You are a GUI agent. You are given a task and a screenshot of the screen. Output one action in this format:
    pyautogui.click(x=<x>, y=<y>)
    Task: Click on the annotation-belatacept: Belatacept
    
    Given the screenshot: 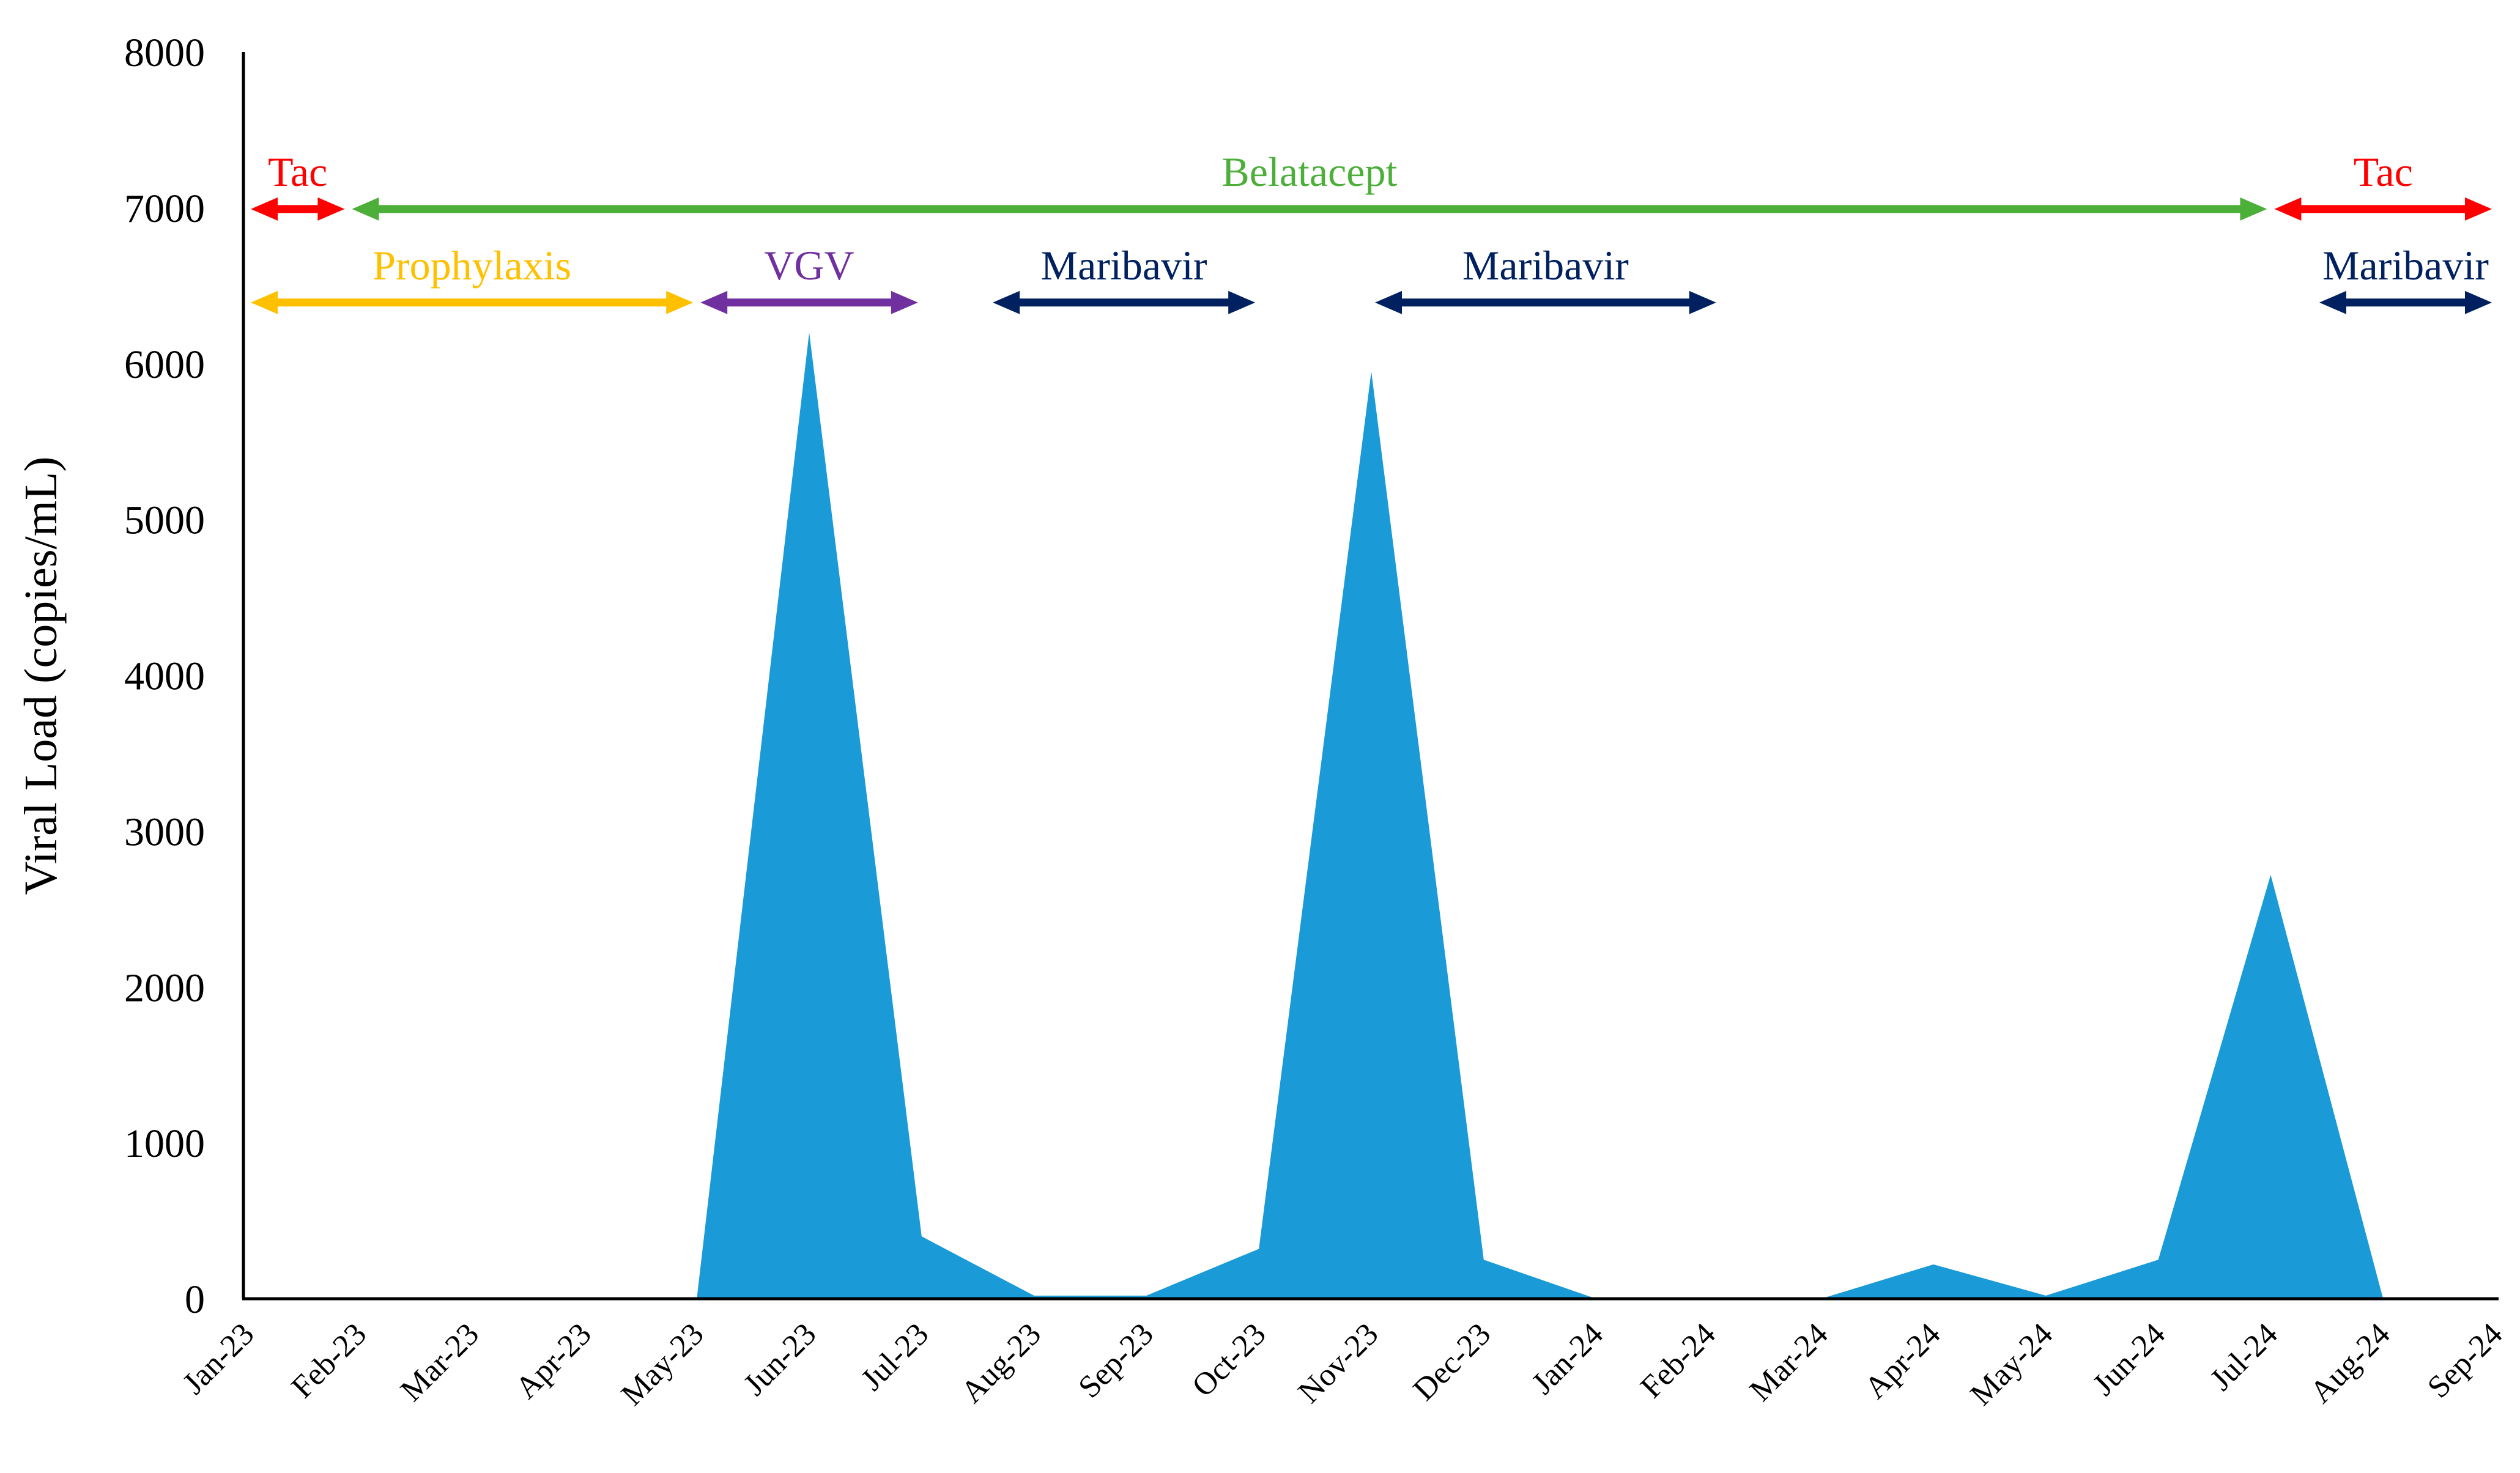 What is the action you would take?
    pyautogui.click(x=1309, y=185)
    